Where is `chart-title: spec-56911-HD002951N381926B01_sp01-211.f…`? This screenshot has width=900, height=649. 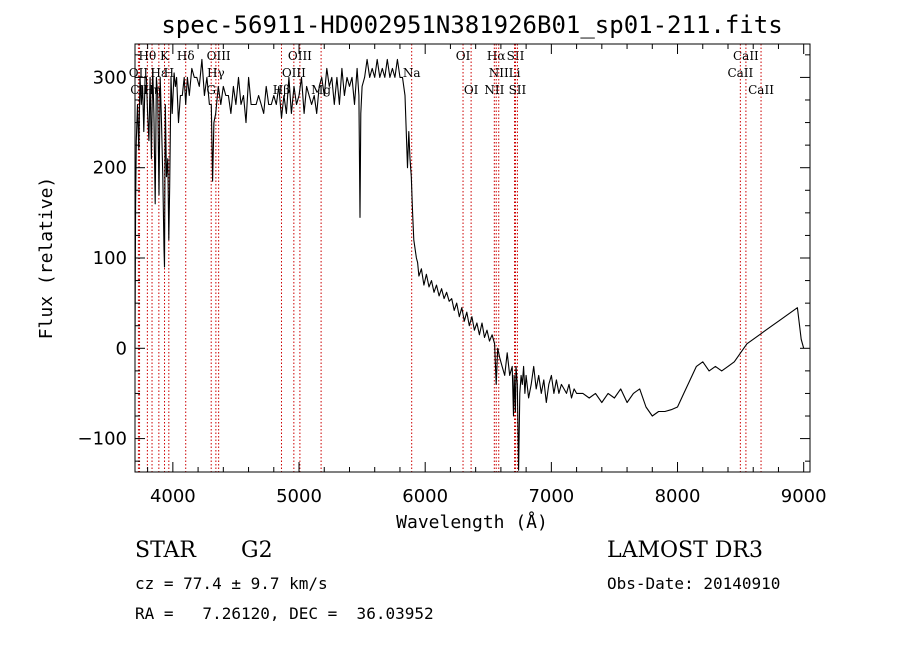 chart-title: spec-56911-HD002951N381926B01_sp01-211.f… is located at coordinates (471, 25).